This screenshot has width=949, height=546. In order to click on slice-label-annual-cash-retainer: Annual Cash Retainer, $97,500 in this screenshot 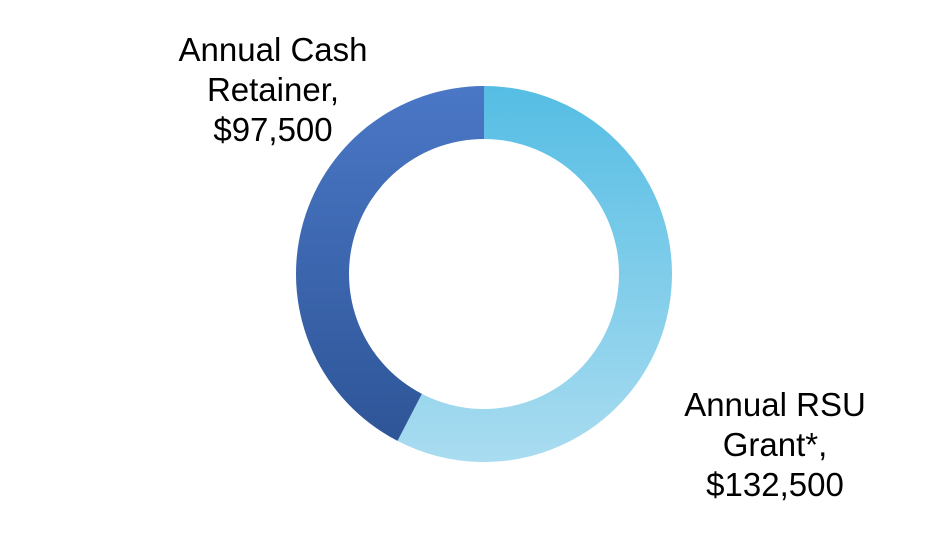, I will do `click(273, 90)`.